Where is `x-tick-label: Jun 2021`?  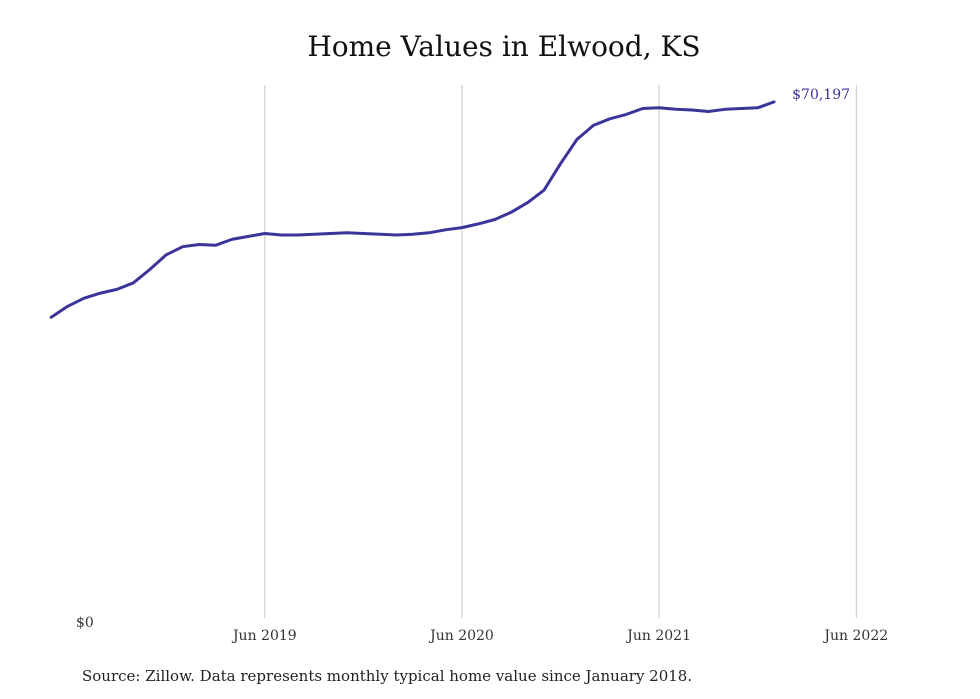
x-tick-label: Jun 2021 is located at coordinates (658, 636).